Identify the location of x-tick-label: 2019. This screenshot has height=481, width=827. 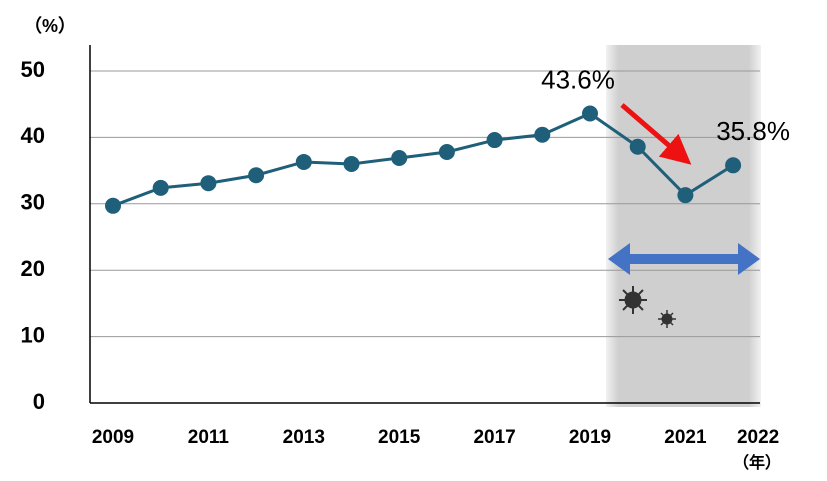
(590, 437).